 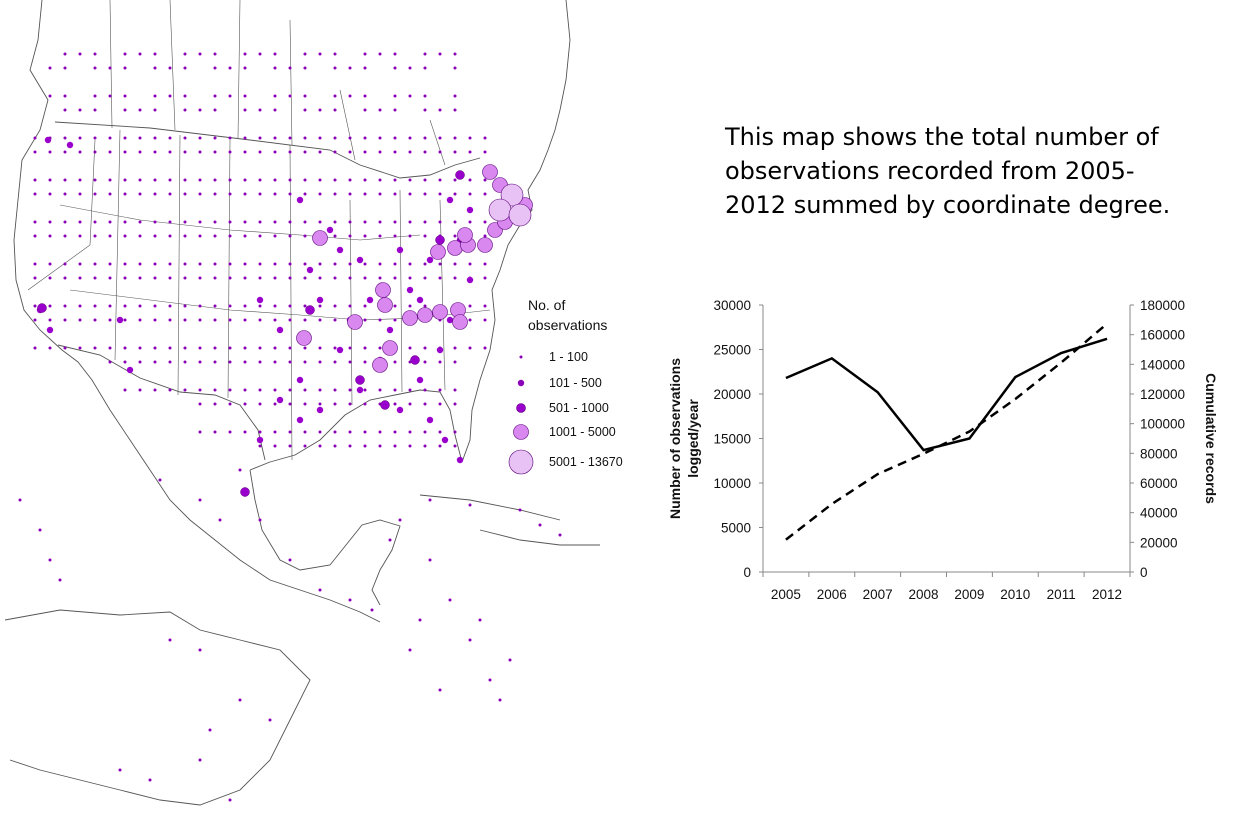 I want to click on y2-tick-label: 20000, so click(x=1159, y=542).